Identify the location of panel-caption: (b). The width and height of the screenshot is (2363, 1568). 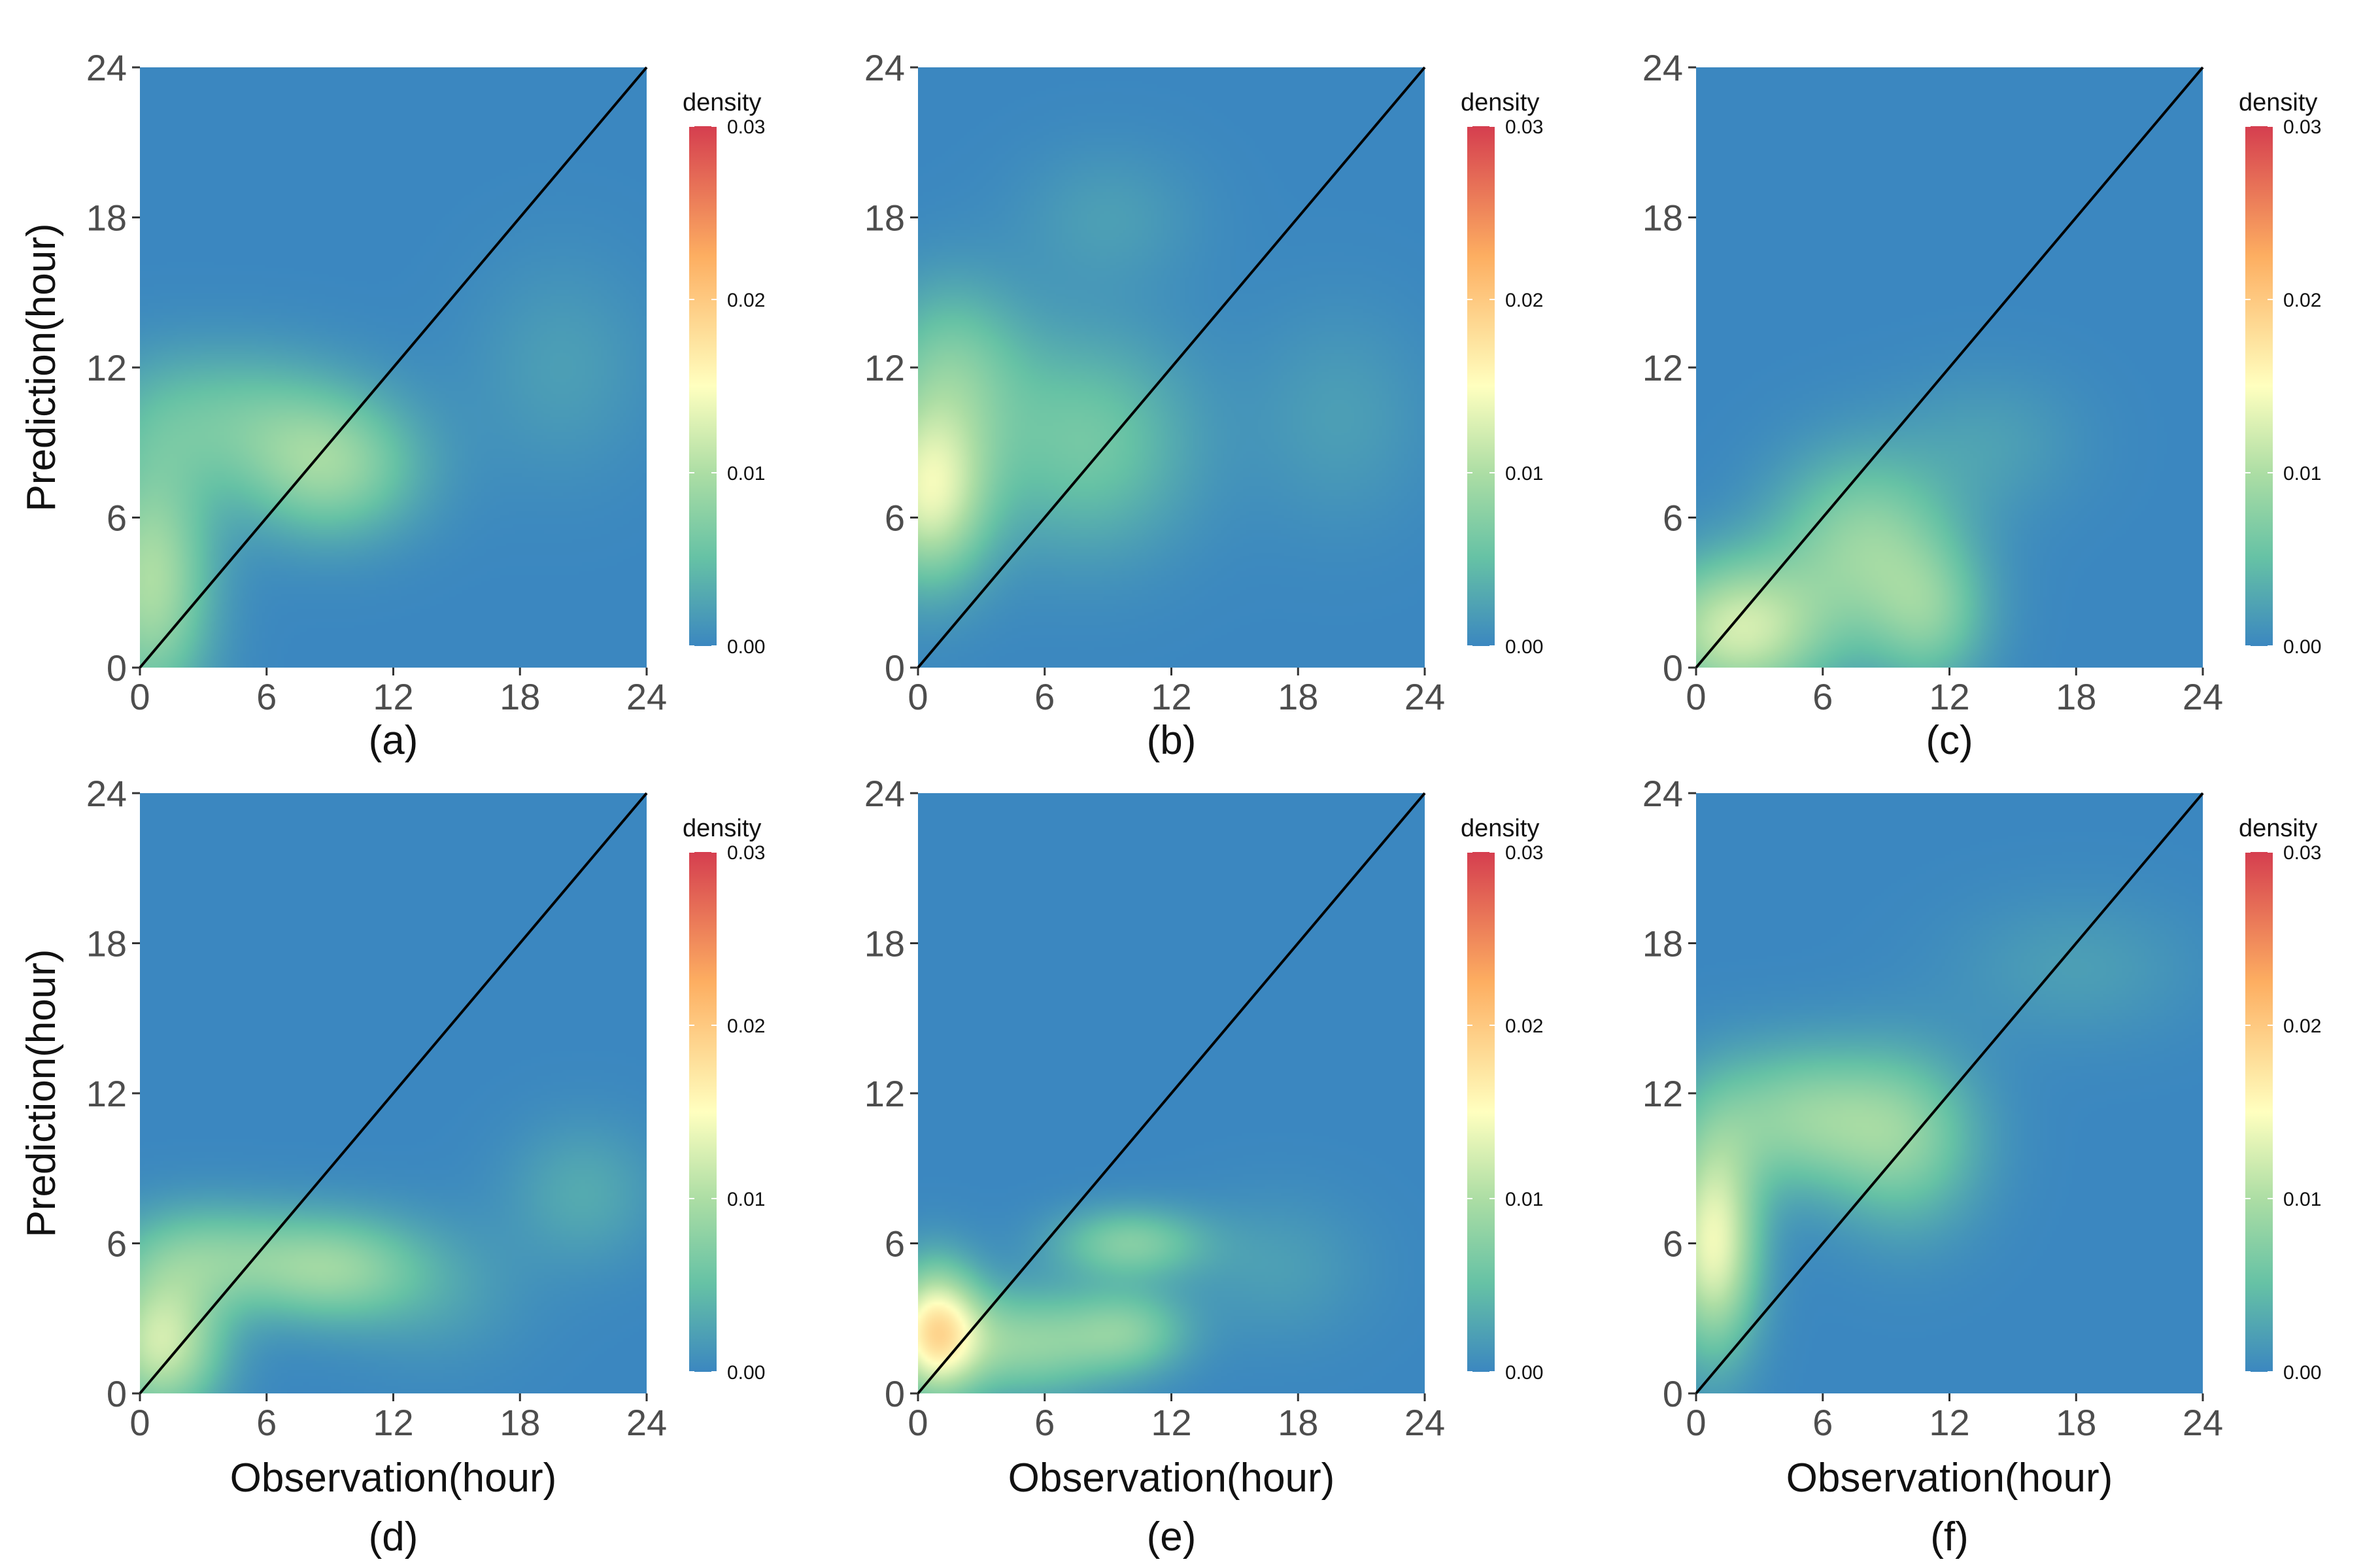
(1172, 740).